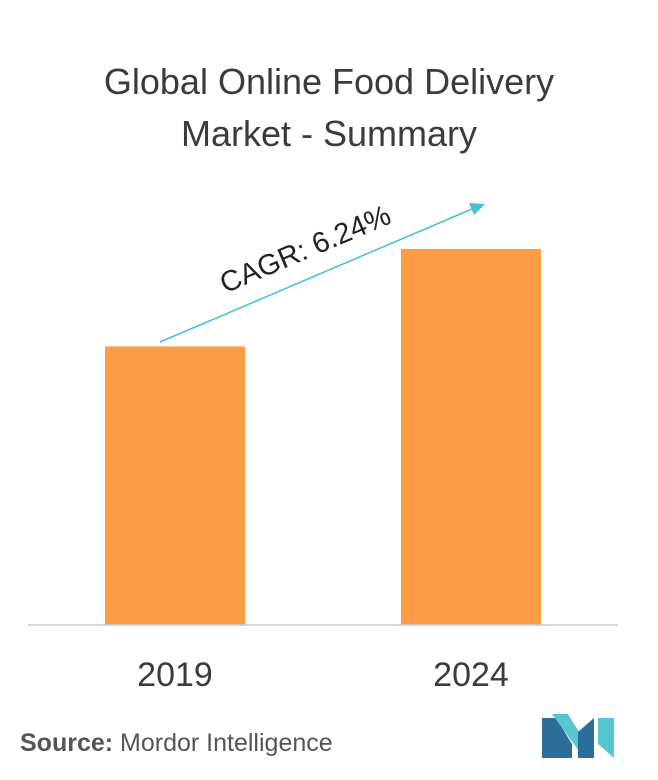 Image resolution: width=658 pixels, height=780 pixels. What do you see at coordinates (471, 675) in the screenshot?
I see `x-tick-label-2024: 2024` at bounding box center [471, 675].